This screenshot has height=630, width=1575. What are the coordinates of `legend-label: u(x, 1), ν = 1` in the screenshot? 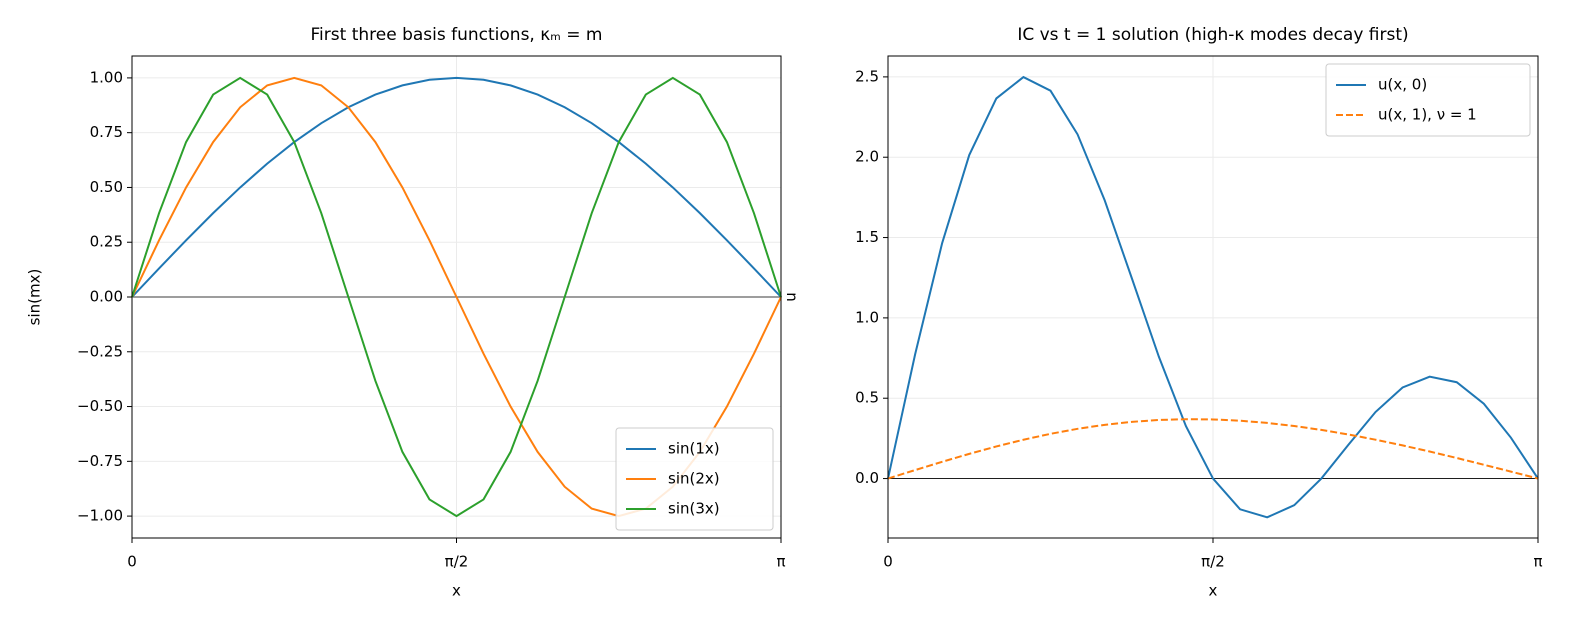 It's located at (1427, 115).